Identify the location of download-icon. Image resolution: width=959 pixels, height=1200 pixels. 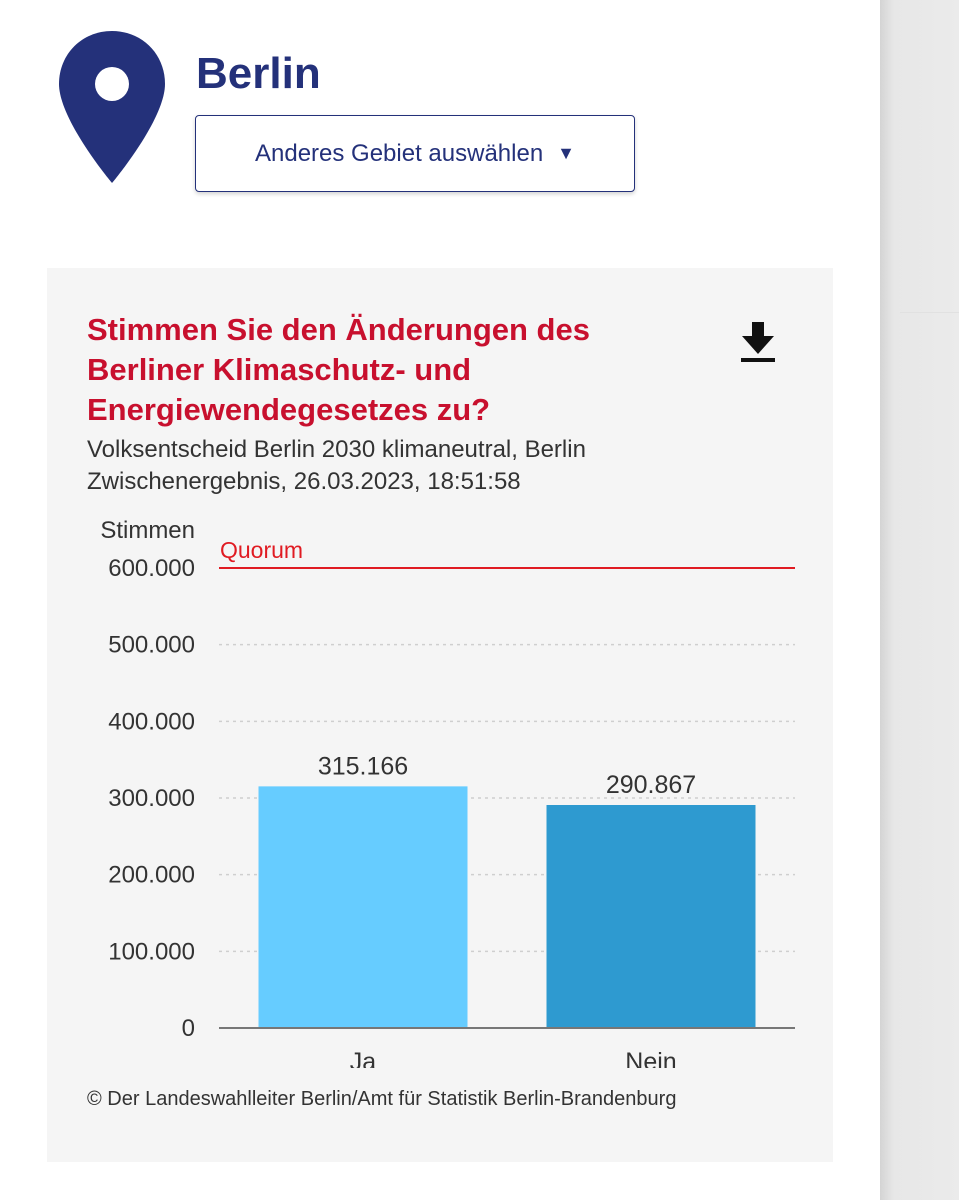
(758, 342).